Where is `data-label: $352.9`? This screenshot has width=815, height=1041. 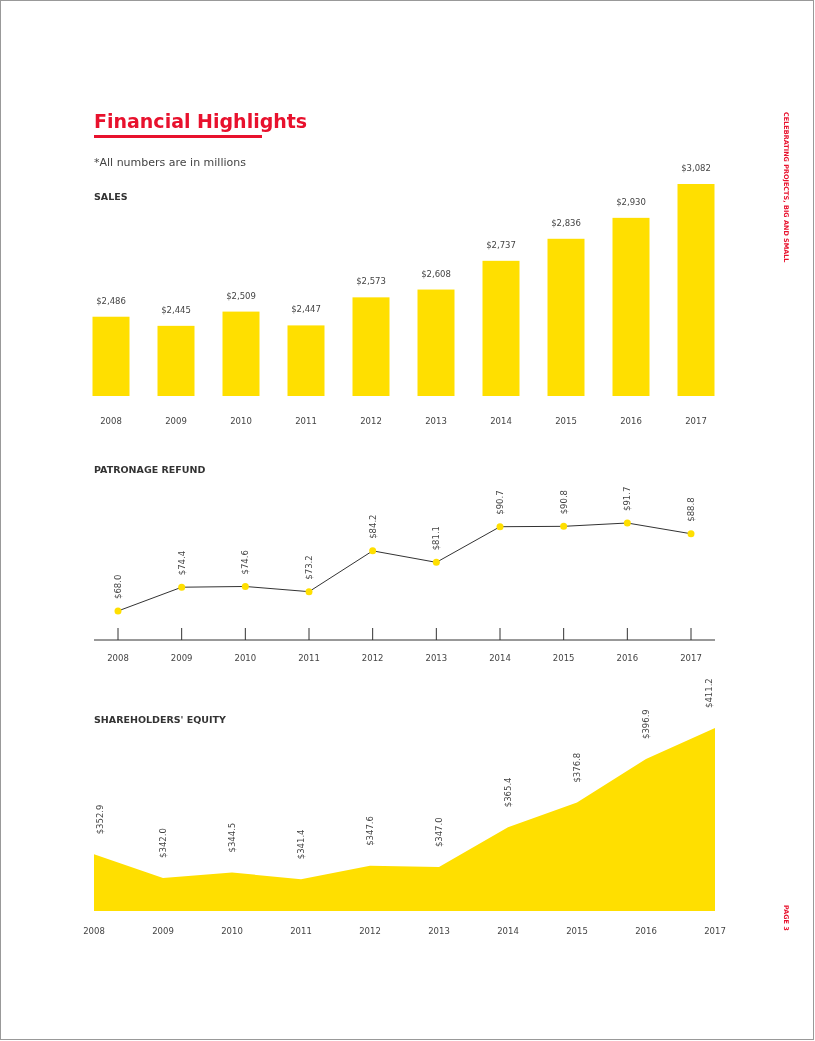 data-label: $352.9 is located at coordinates (100, 819).